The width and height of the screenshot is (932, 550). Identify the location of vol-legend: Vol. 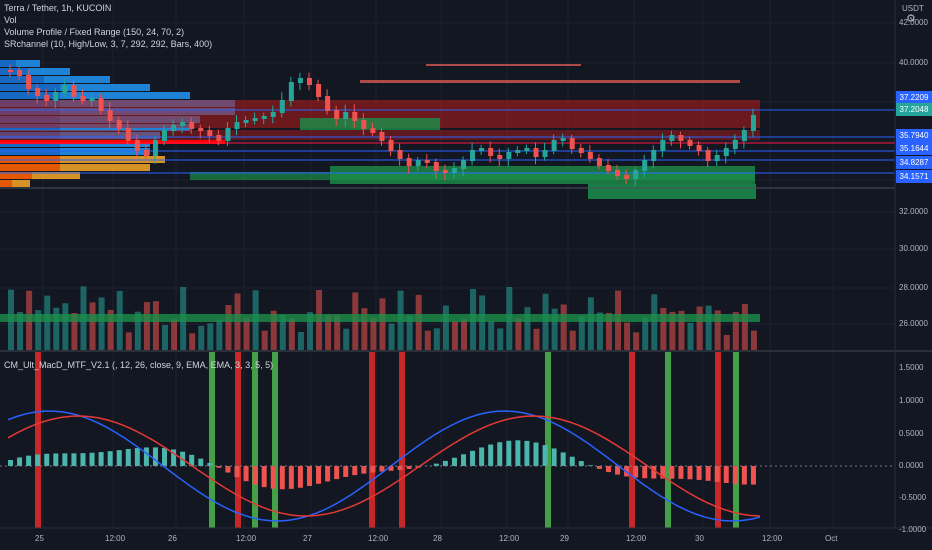
(10, 20).